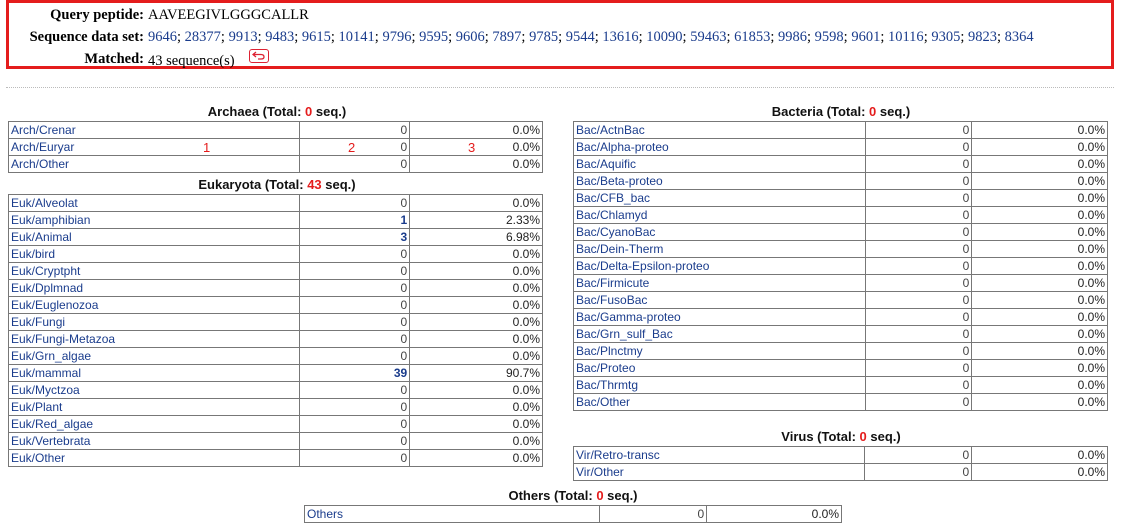 The width and height of the screenshot is (1123, 525). I want to click on dataset-link-28377: 28377, so click(202, 37).